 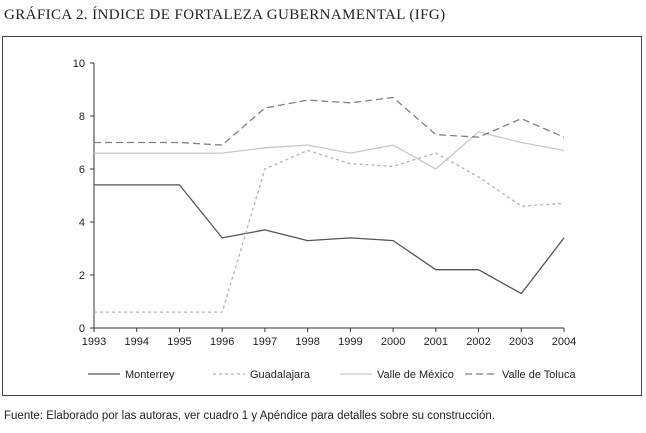 What do you see at coordinates (265, 342) in the screenshot?
I see `x-tick-label: 1997` at bounding box center [265, 342].